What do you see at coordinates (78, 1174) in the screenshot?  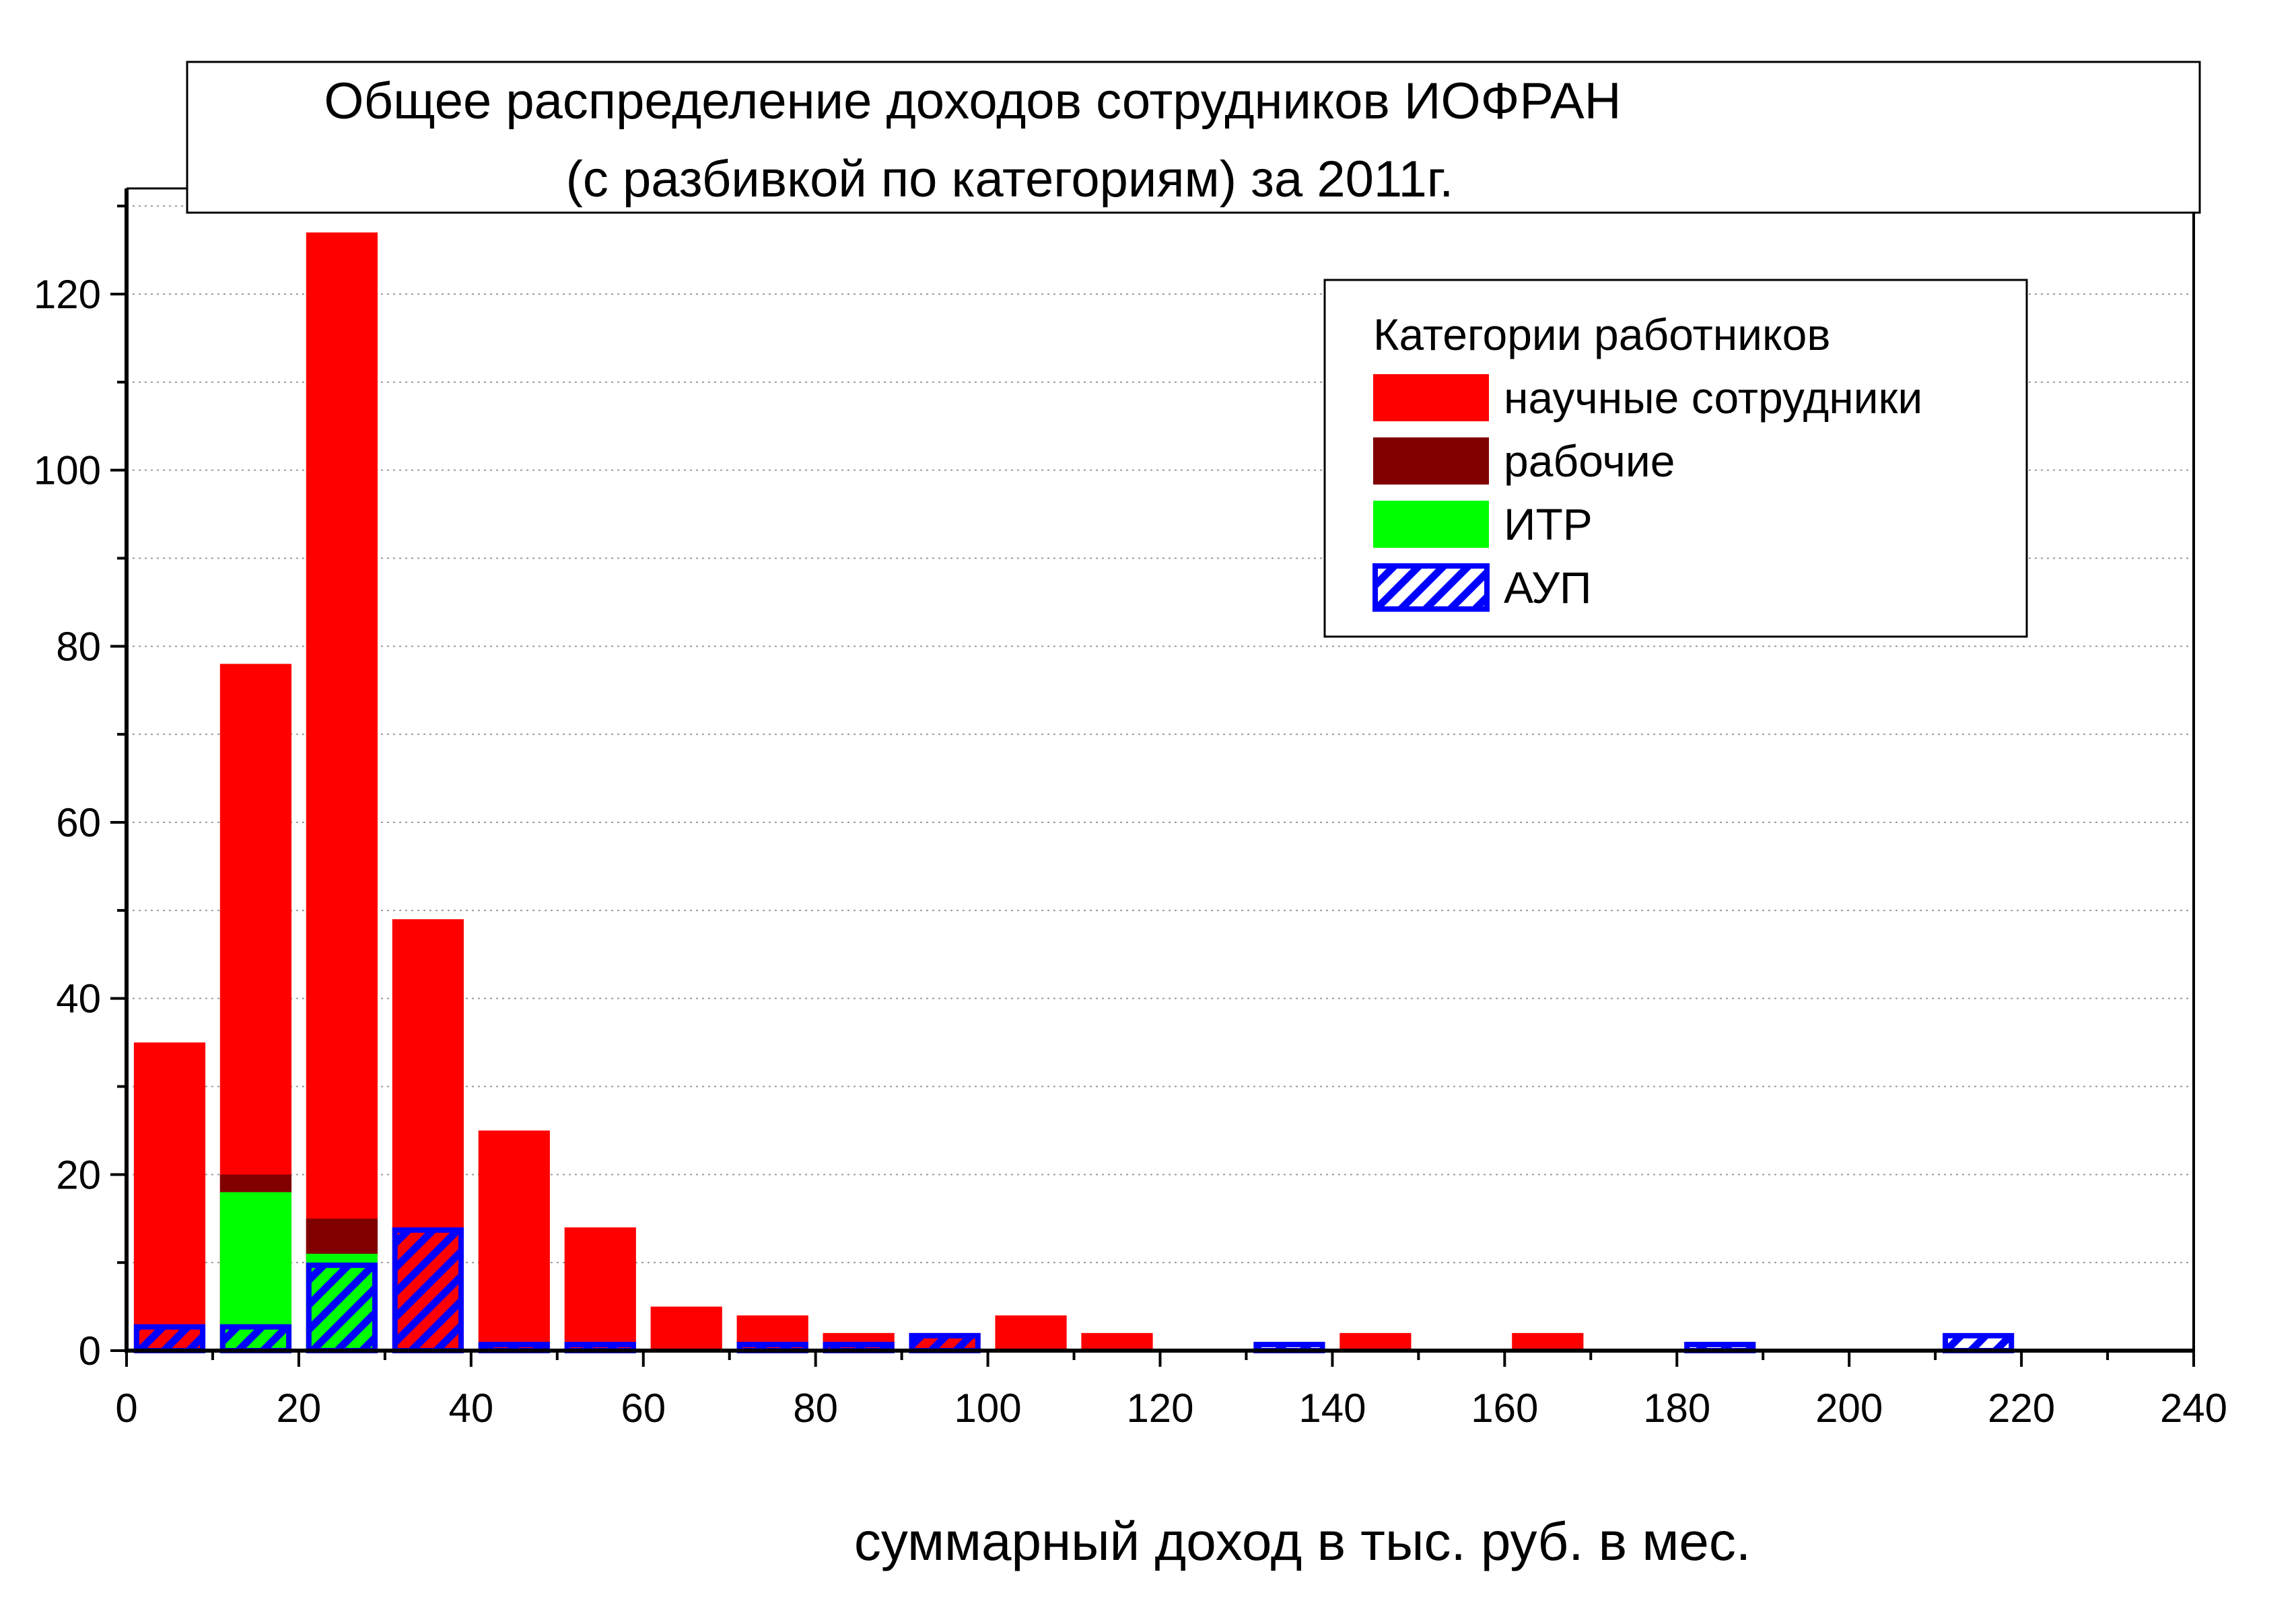 I see `y-tick-label: 20` at bounding box center [78, 1174].